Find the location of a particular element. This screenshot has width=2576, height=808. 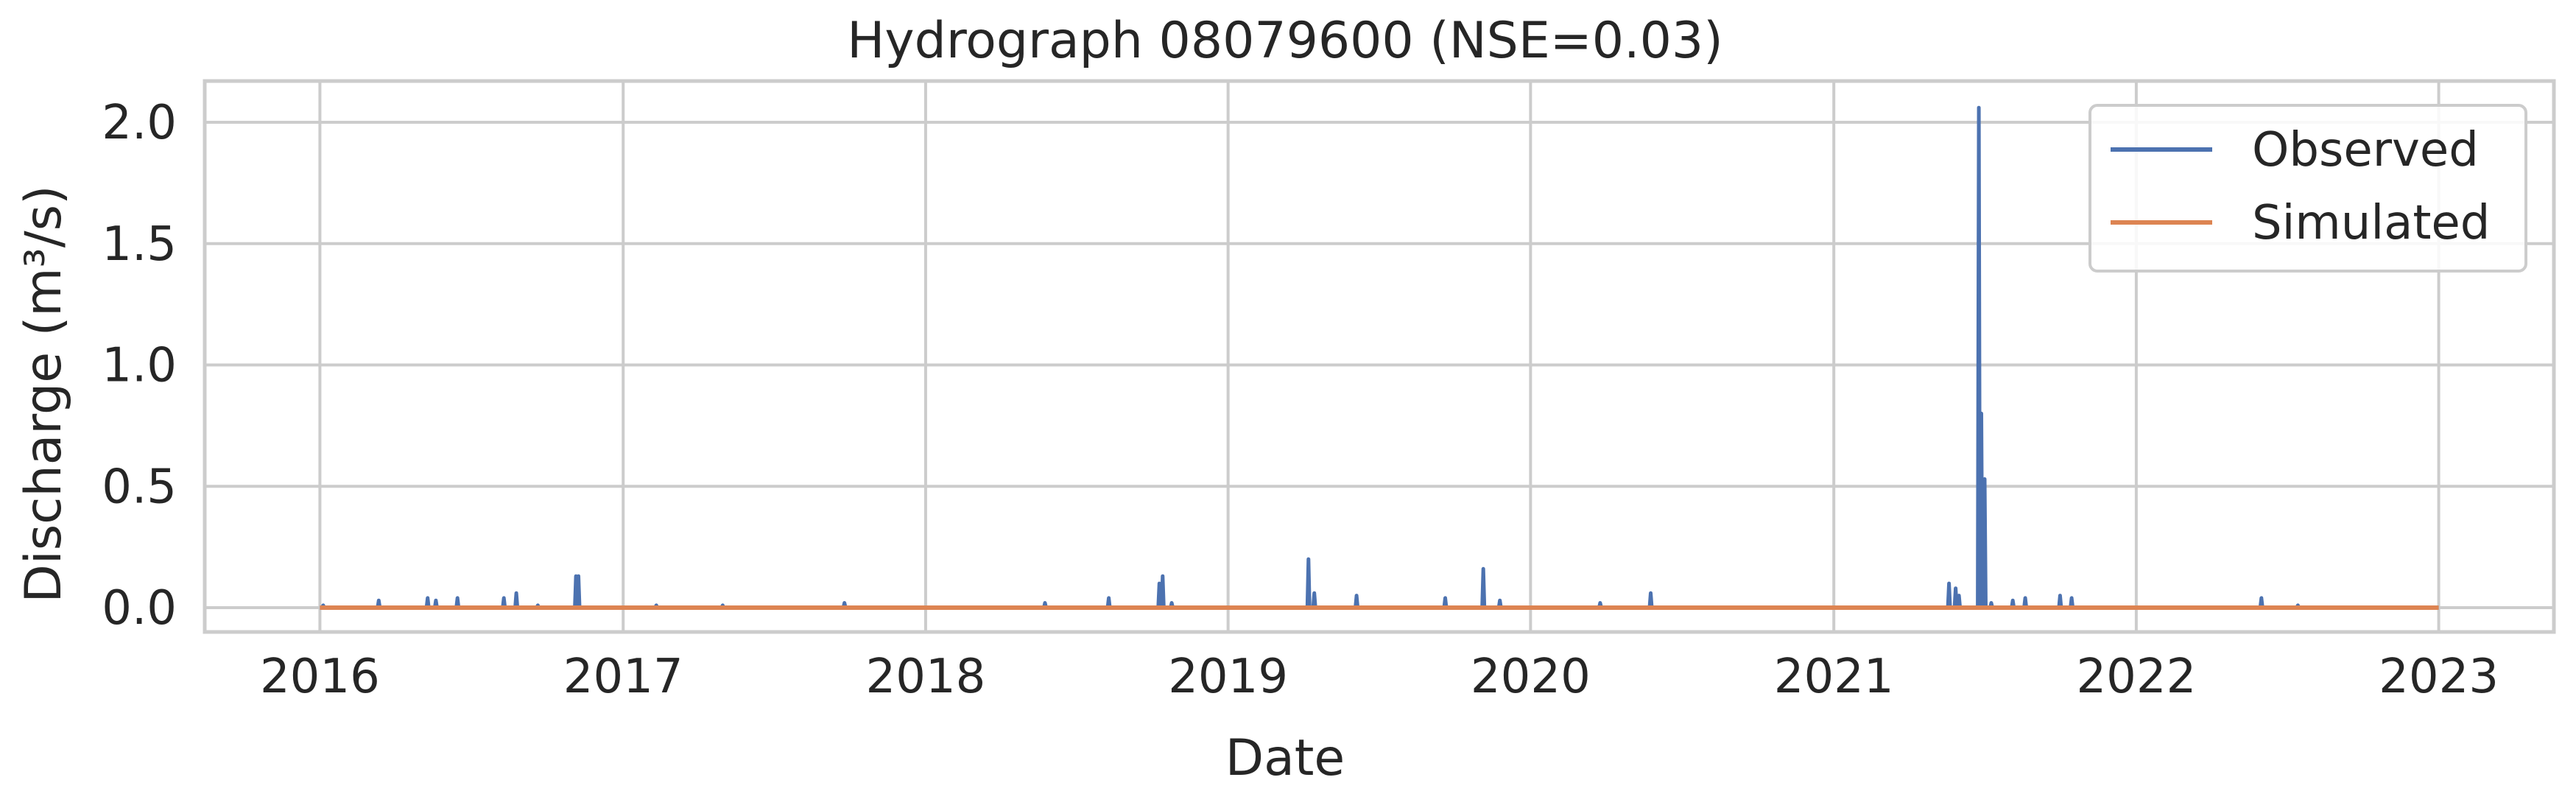

chart-title: Hydrograph 08079600 (NSE=0.03) is located at coordinates (1284, 41).